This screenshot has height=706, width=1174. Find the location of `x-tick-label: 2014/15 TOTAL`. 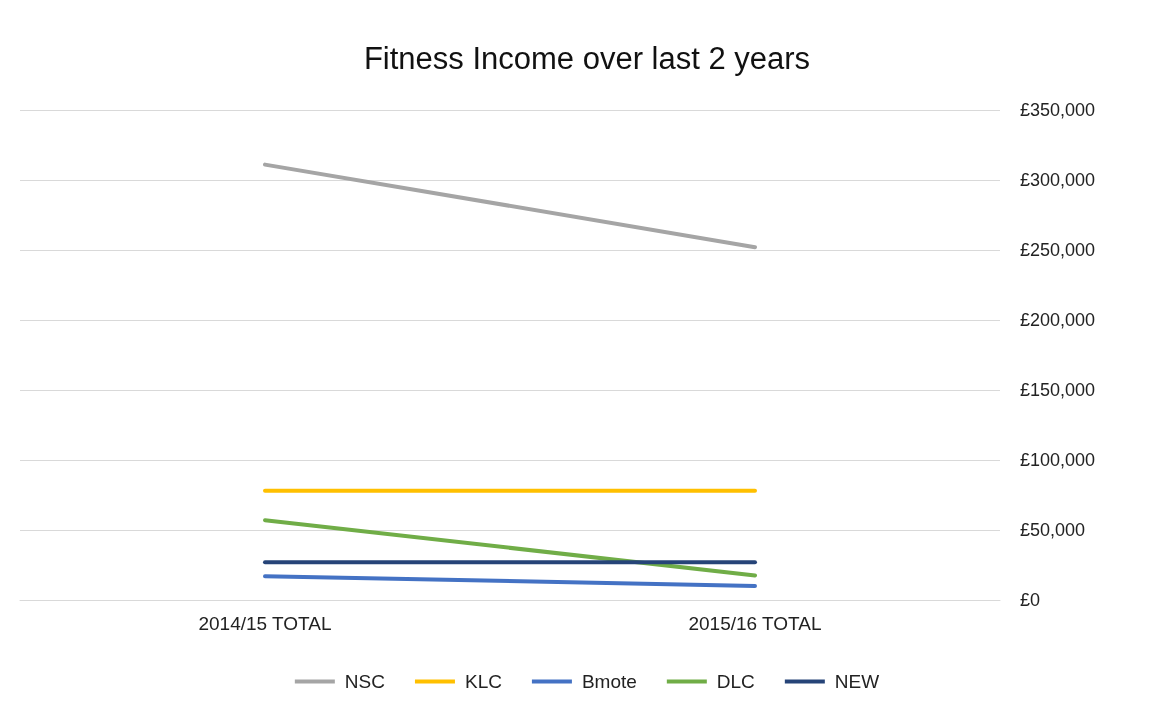

x-tick-label: 2014/15 TOTAL is located at coordinates (265, 623).